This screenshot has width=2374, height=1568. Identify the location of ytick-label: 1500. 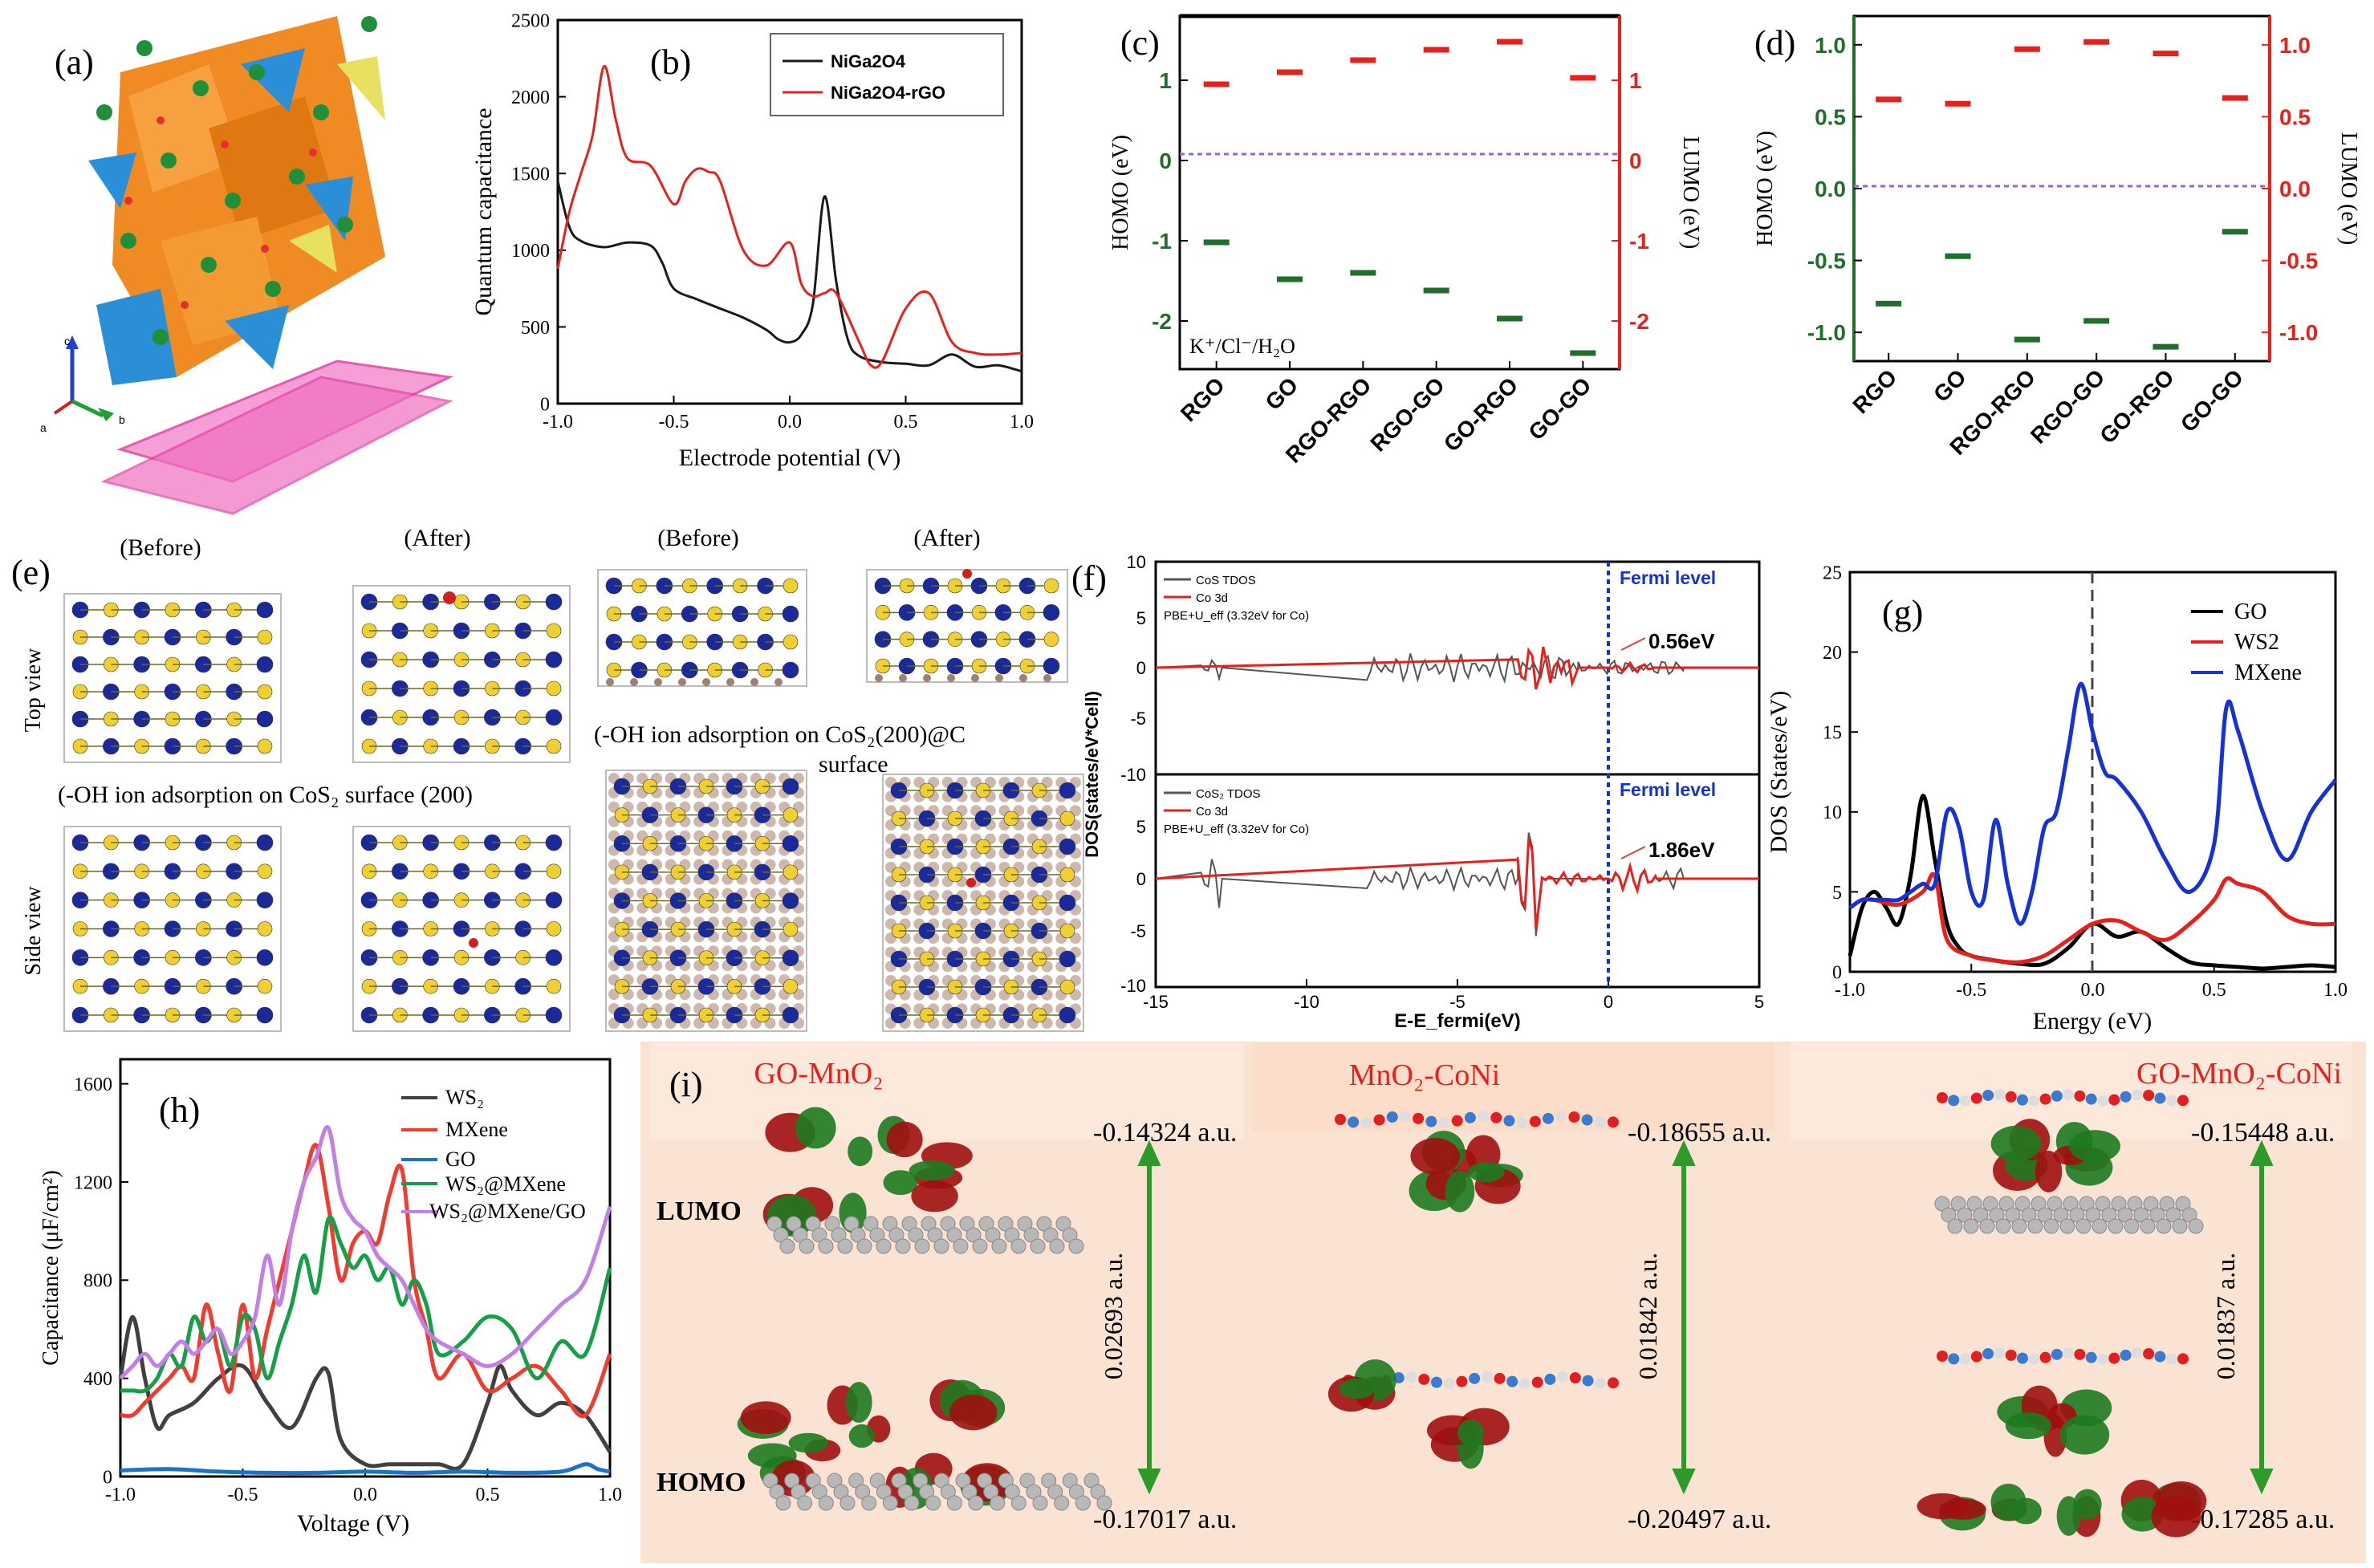
(530, 175).